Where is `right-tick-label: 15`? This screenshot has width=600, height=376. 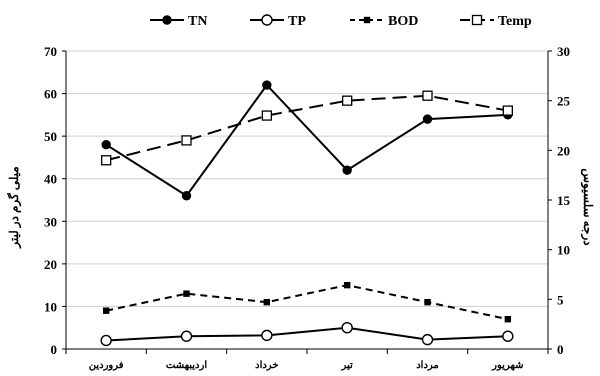
right-tick-label: 15 is located at coordinates (564, 200).